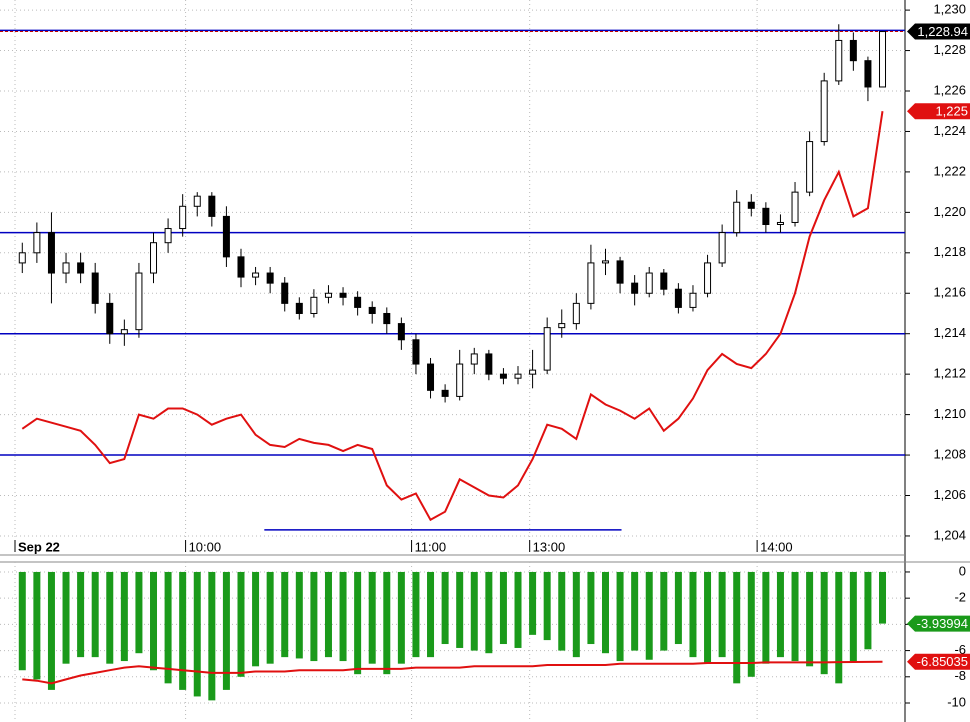 The width and height of the screenshot is (970, 722). I want to click on y-tick-label: 1,230, so click(949, 9).